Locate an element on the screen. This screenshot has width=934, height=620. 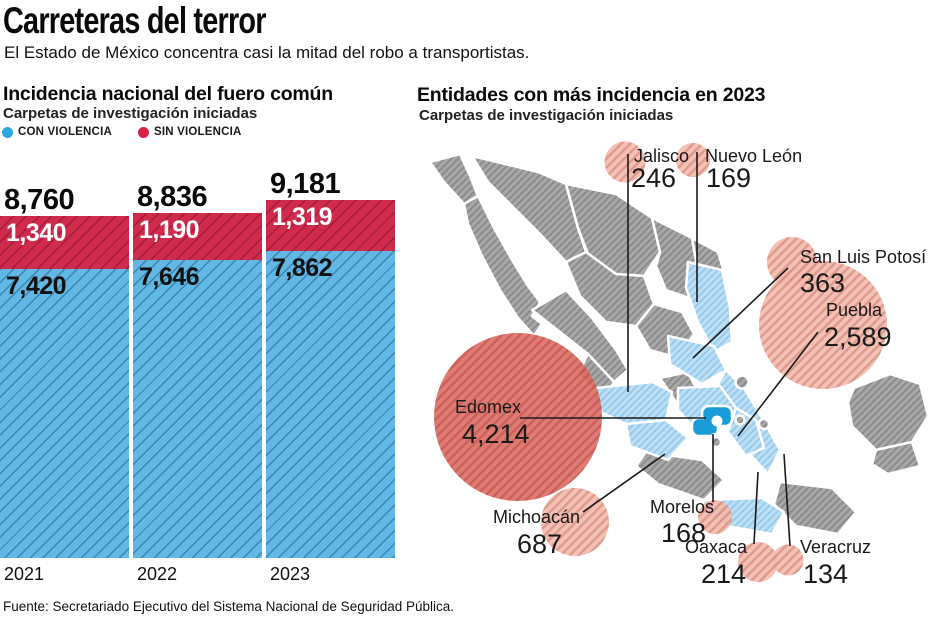
legend-dot-blue-icon is located at coordinates (7, 132).